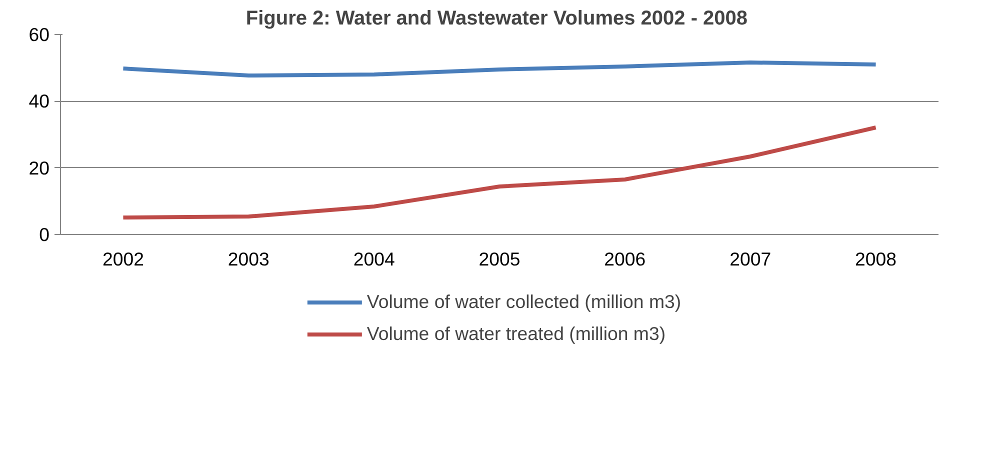 The width and height of the screenshot is (982, 457). What do you see at coordinates (499, 259) in the screenshot?
I see `x-tick-label: 2005` at bounding box center [499, 259].